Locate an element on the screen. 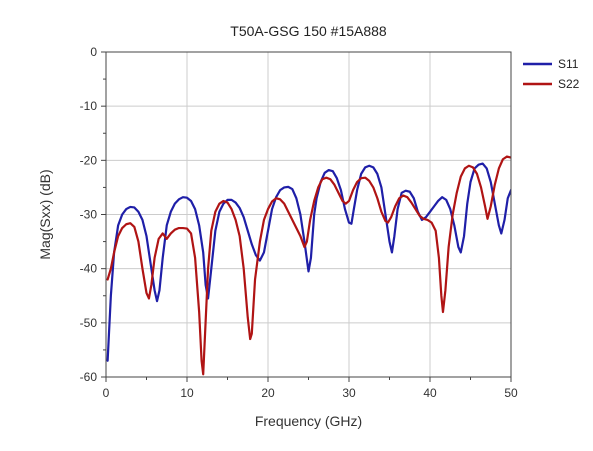  chart-title: T50A-GSG 150 #15A888 is located at coordinates (308, 31).